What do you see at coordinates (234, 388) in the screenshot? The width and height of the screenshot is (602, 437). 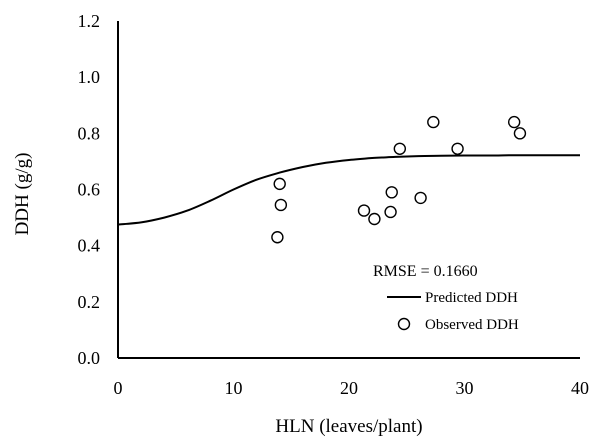 I see `x-tick-label: 10` at bounding box center [234, 388].